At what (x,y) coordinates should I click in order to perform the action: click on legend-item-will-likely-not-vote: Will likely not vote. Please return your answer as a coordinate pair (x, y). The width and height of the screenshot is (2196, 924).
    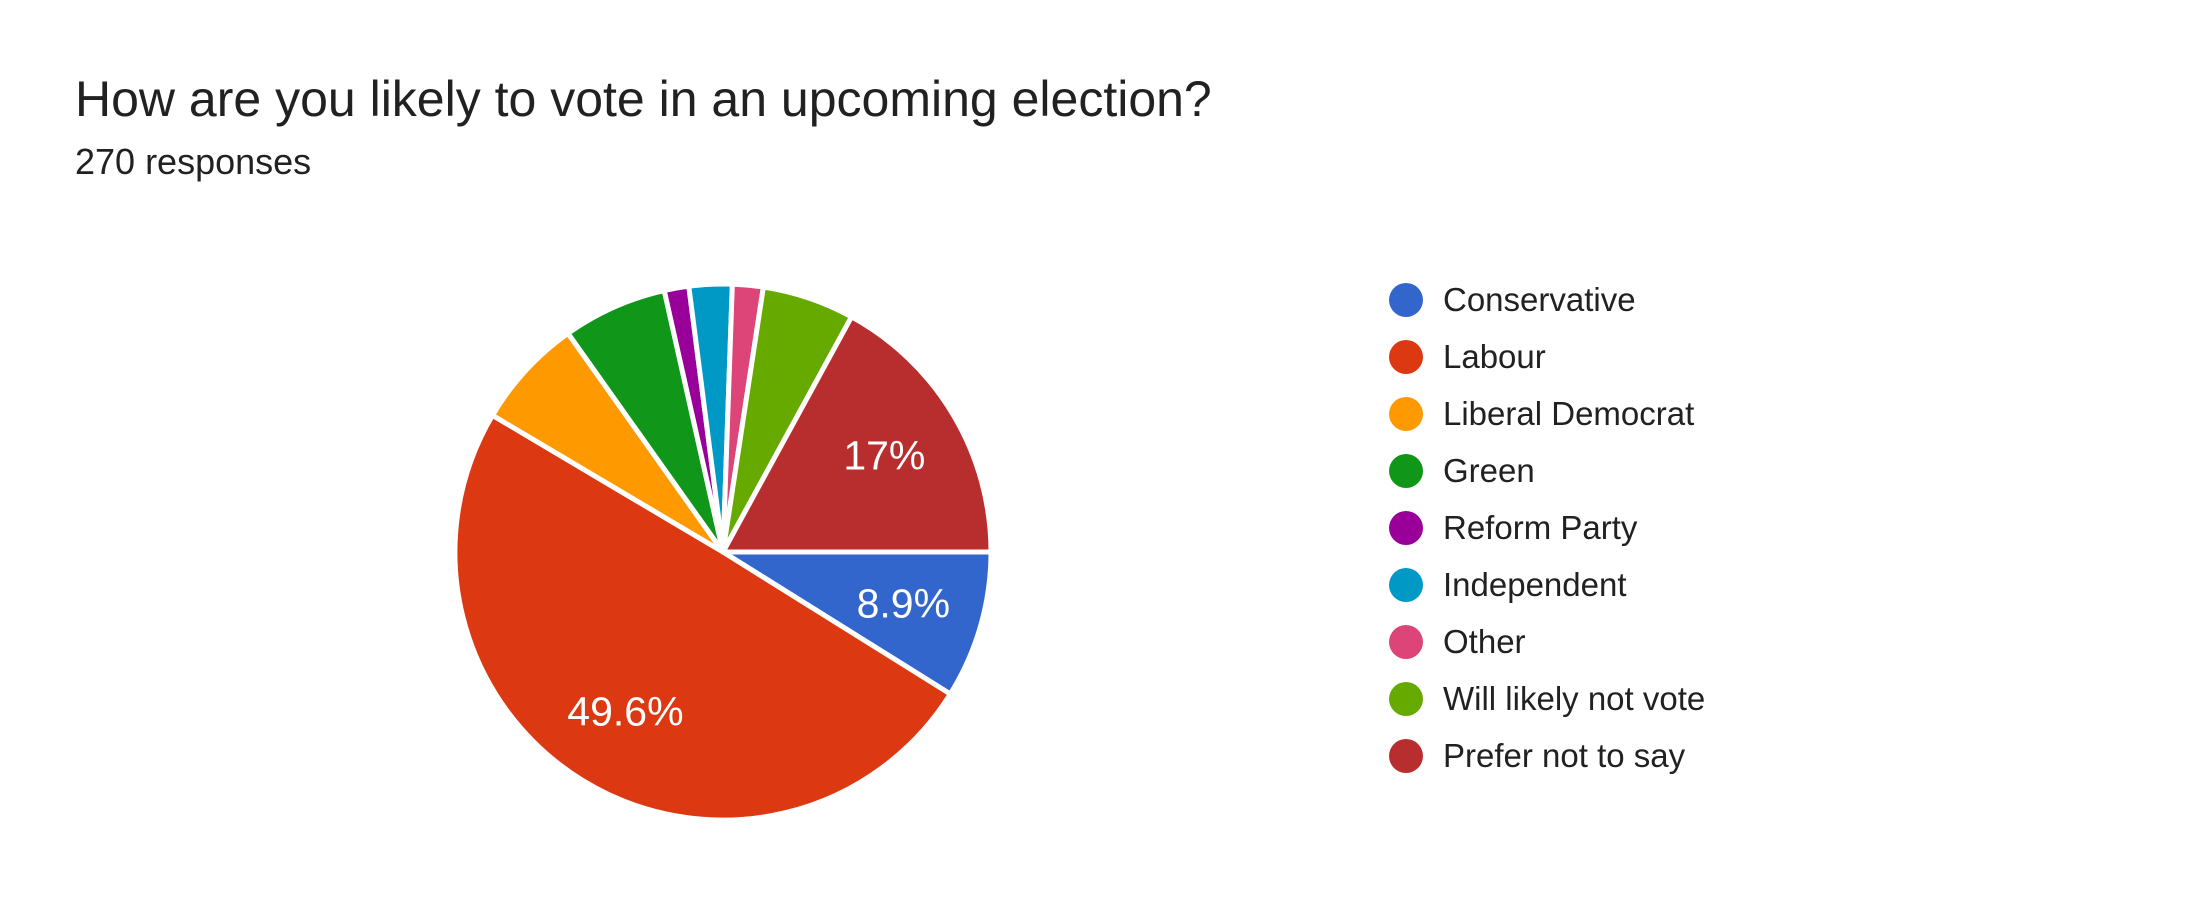
    Looking at the image, I should click on (1547, 699).